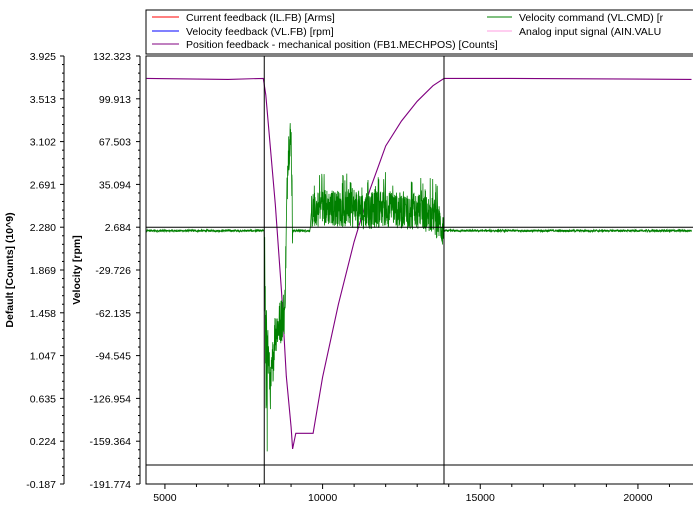 The image size is (693, 515). What do you see at coordinates (165, 498) in the screenshot?
I see `x-tick-label: 5000` at bounding box center [165, 498].